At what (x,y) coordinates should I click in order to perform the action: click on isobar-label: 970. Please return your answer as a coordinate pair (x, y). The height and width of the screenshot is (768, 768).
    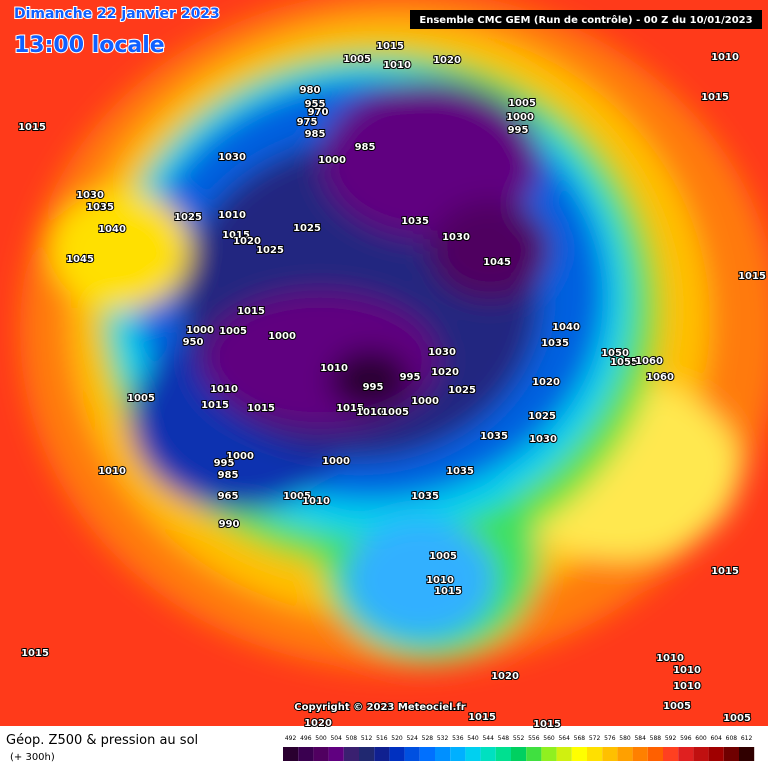
    Looking at the image, I should click on (318, 112).